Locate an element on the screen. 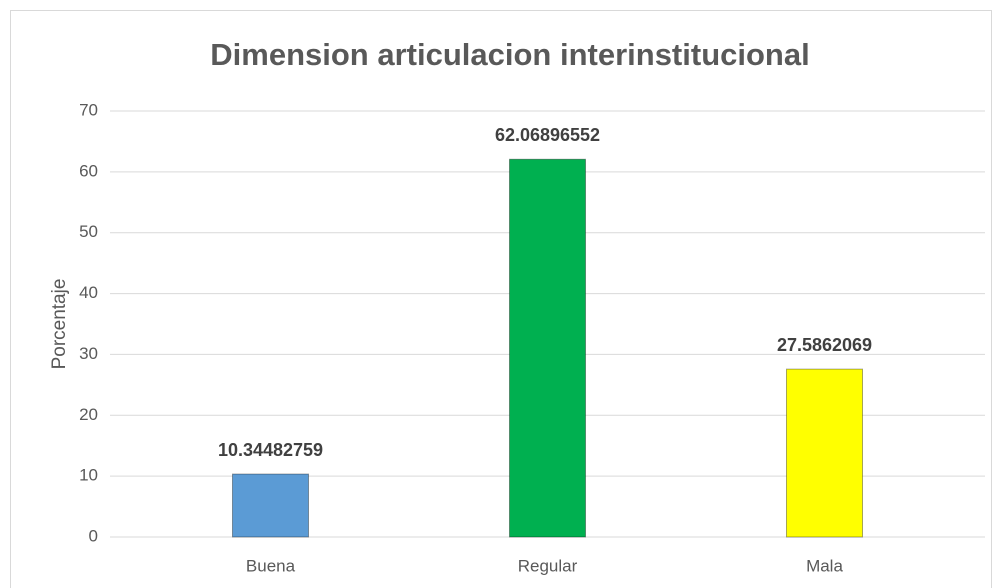  y-axis-label: Porcentaje is located at coordinates (59, 324).